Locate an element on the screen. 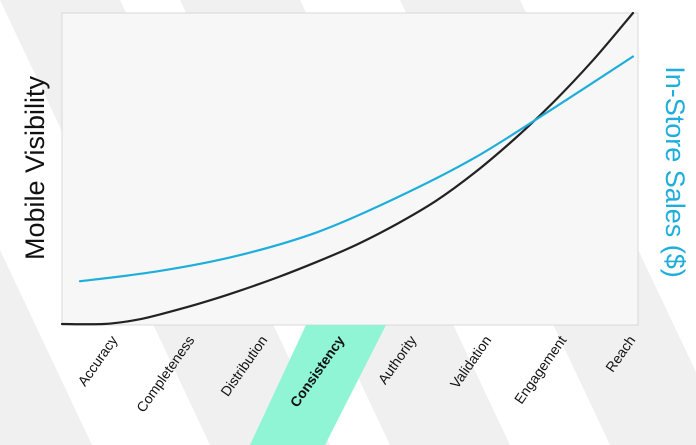 The image size is (696, 445). backdrop-band is located at coordinates (46, 347).